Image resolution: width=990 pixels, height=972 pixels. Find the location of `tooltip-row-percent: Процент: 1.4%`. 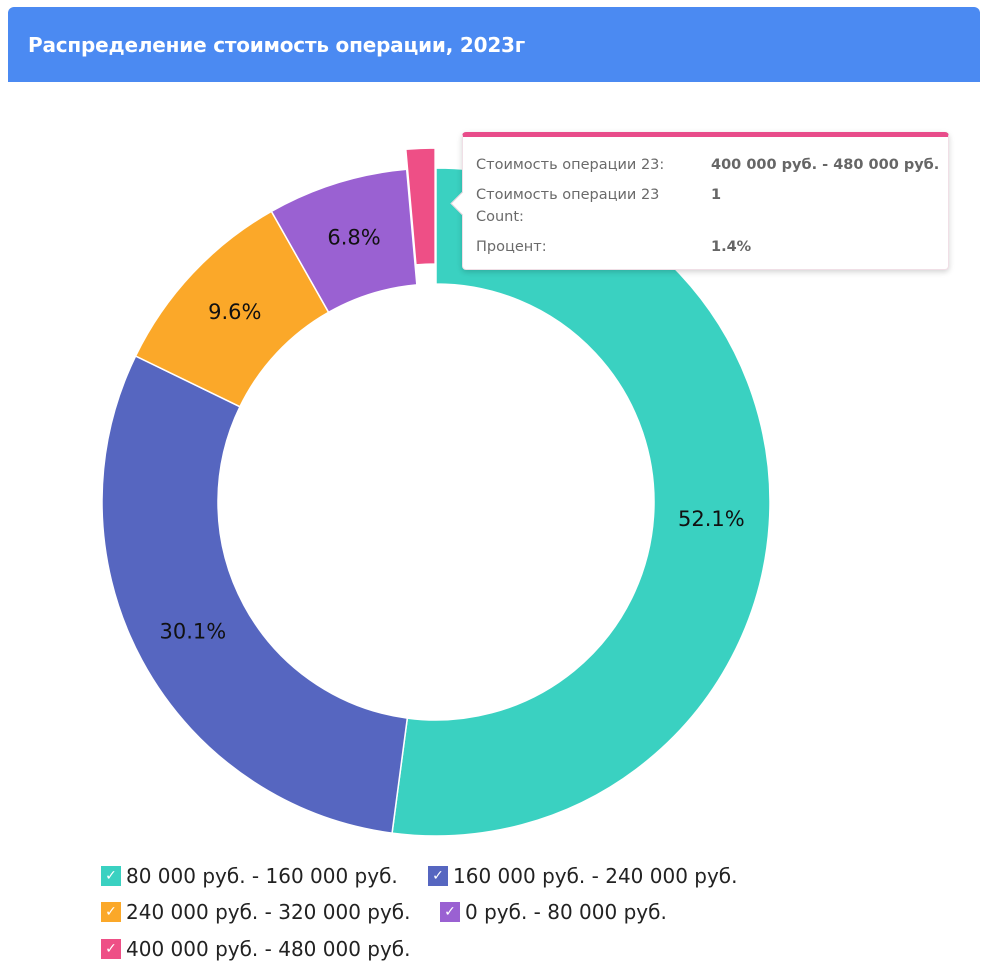

tooltip-row-percent: Процент: 1.4% is located at coordinates (613, 247).